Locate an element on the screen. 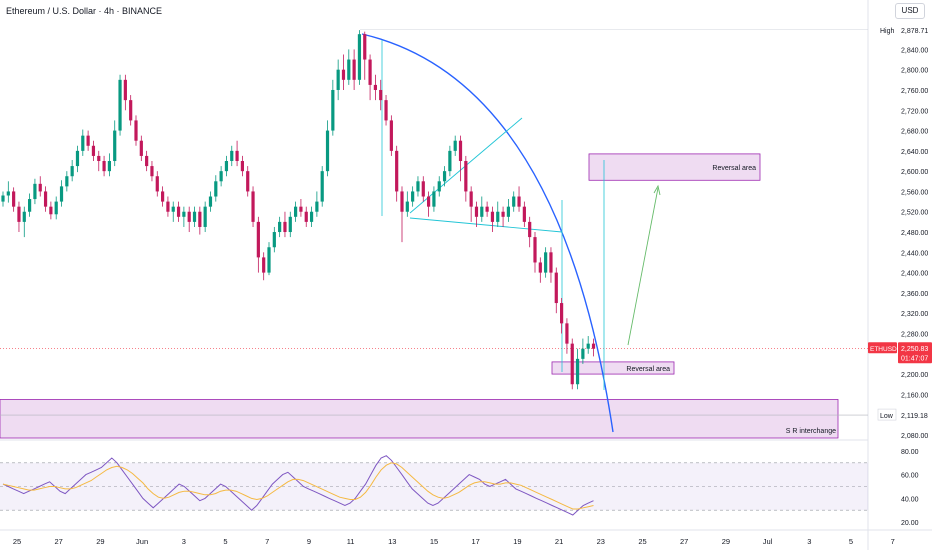 This screenshot has width=932, height=550. time-tick-label: 9 is located at coordinates (309, 541).